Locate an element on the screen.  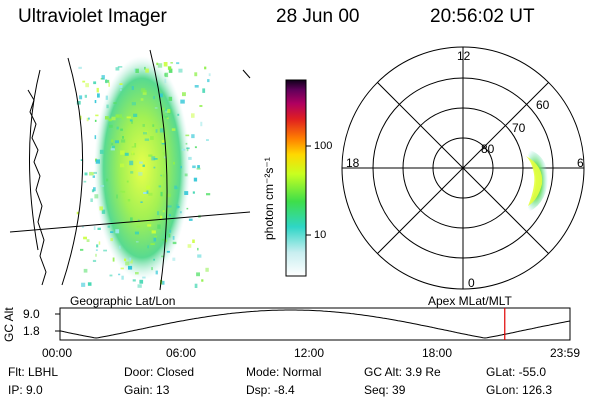
ip-status: IP: 9.0 is located at coordinates (25, 390).